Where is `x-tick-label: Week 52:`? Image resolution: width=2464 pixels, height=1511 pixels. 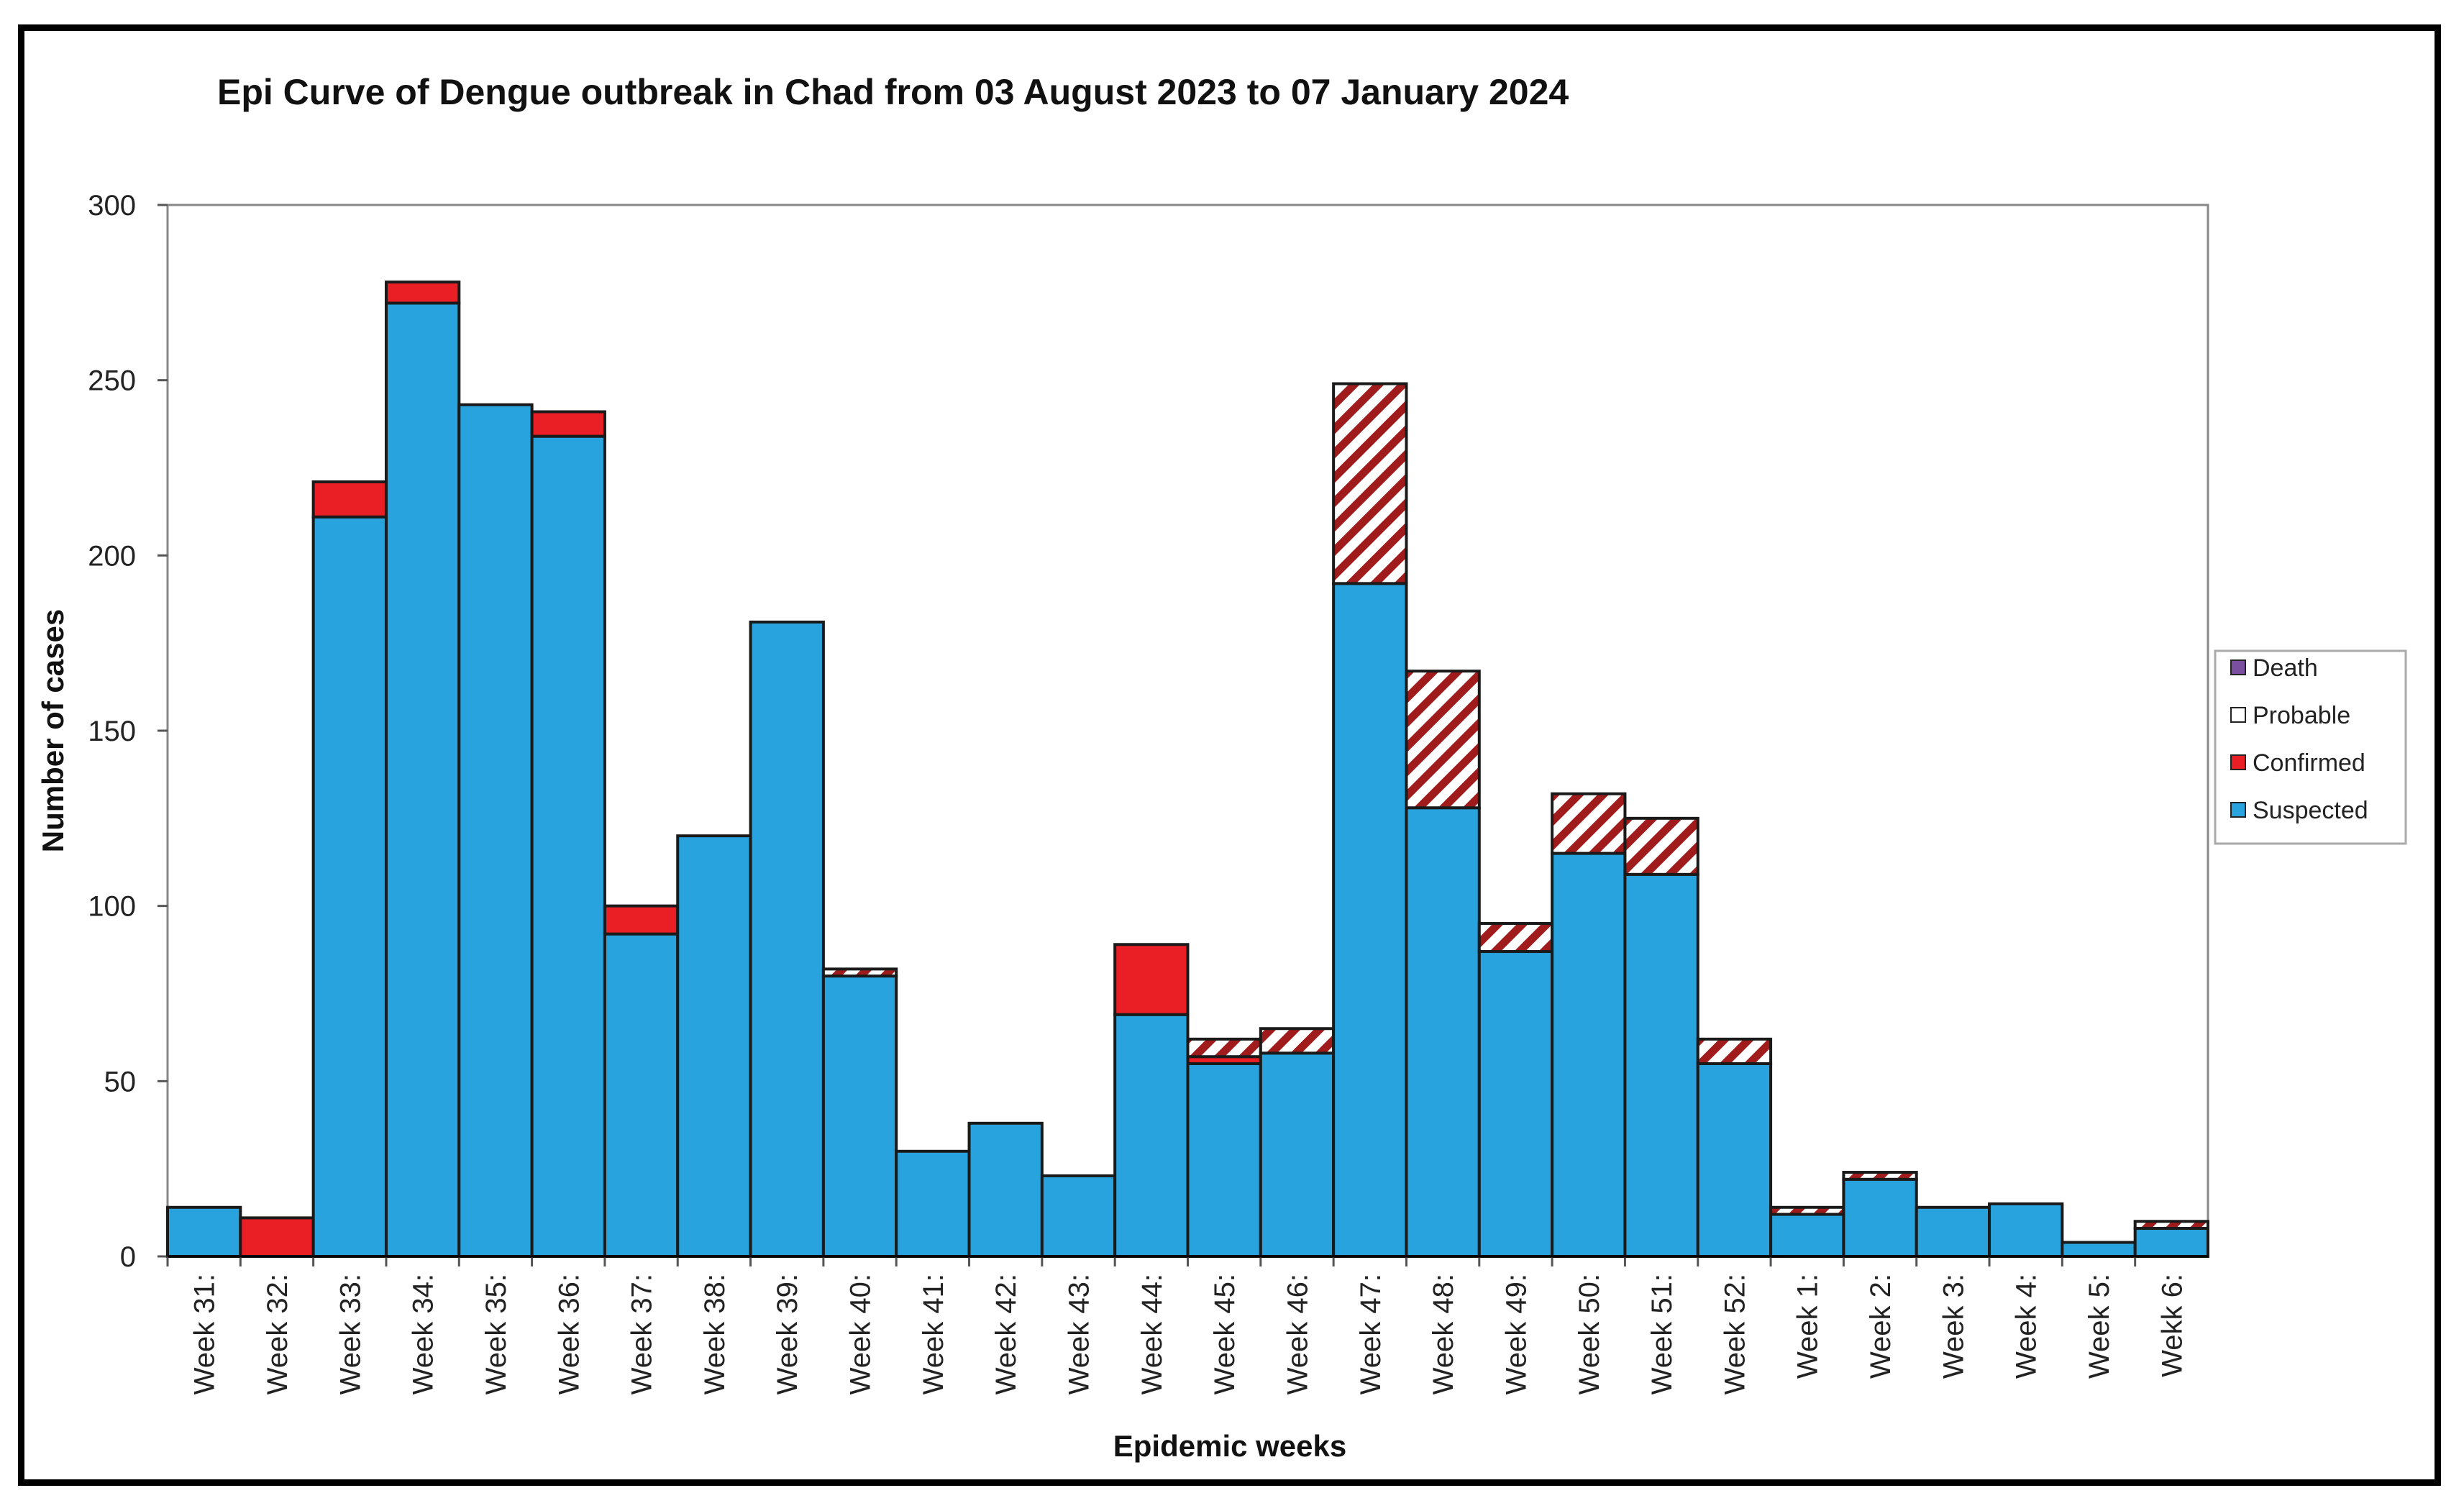
x-tick-label: Week 52: is located at coordinates (1735, 1334).